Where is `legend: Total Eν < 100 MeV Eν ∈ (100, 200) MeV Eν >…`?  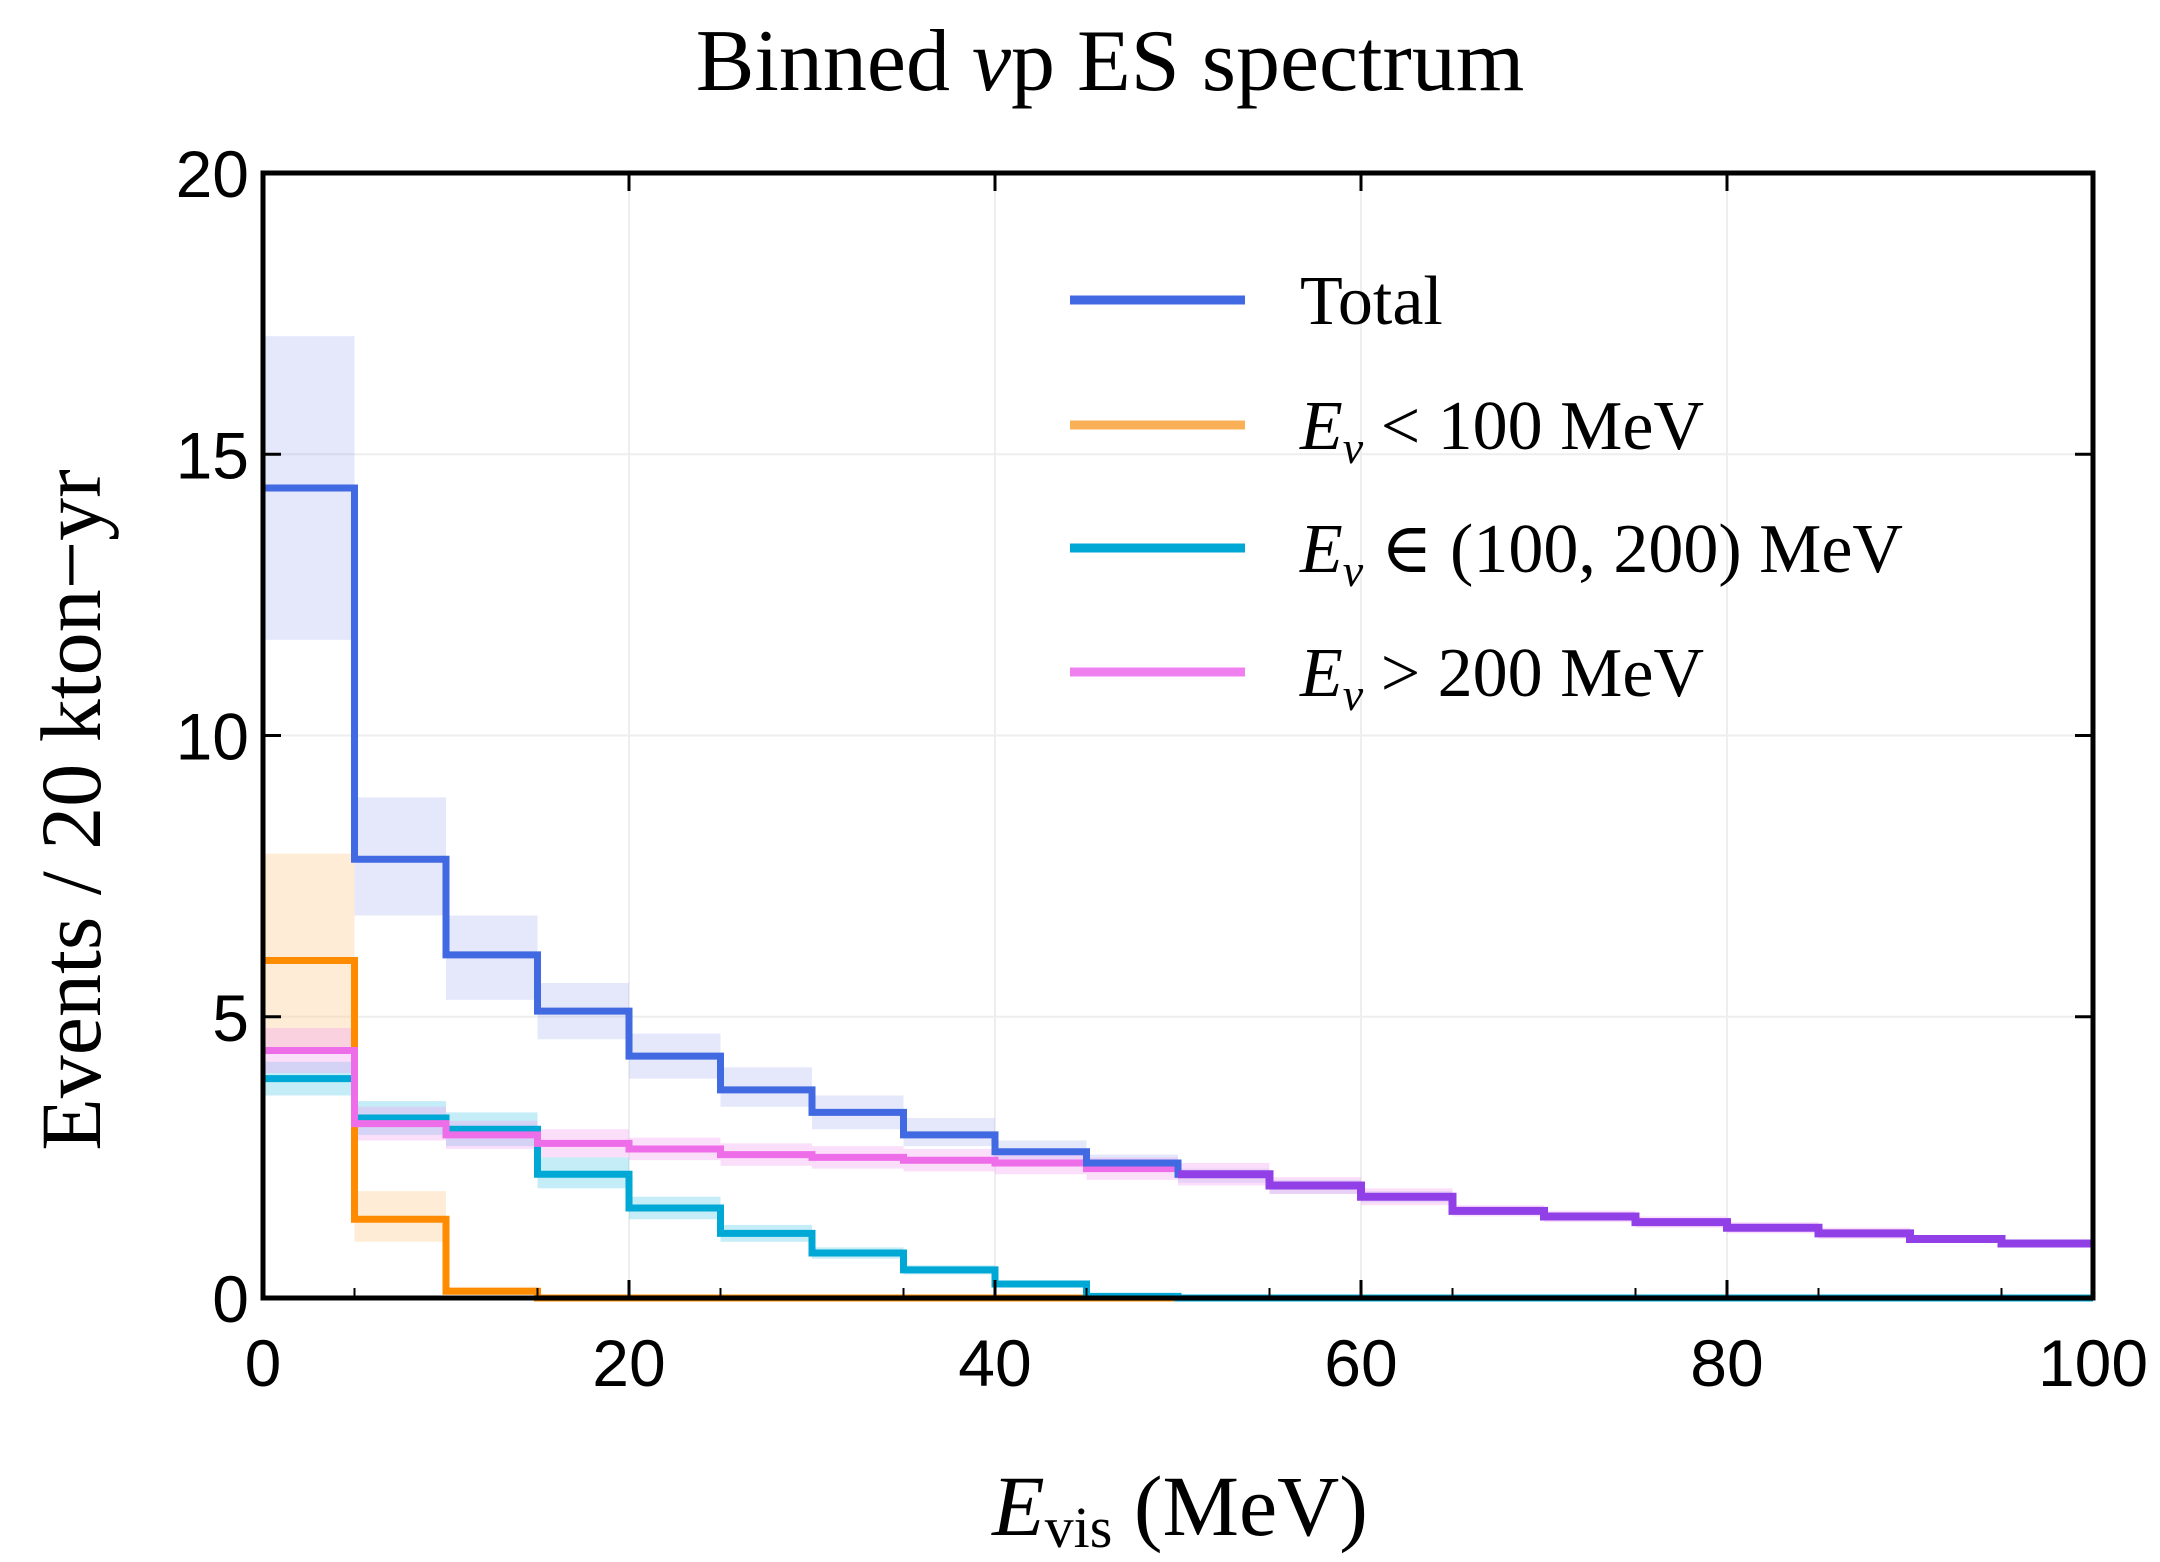
legend: Total Eν < 100 MeV Eν ∈ (100, 200) MeV Eν >… is located at coordinates (1486, 491).